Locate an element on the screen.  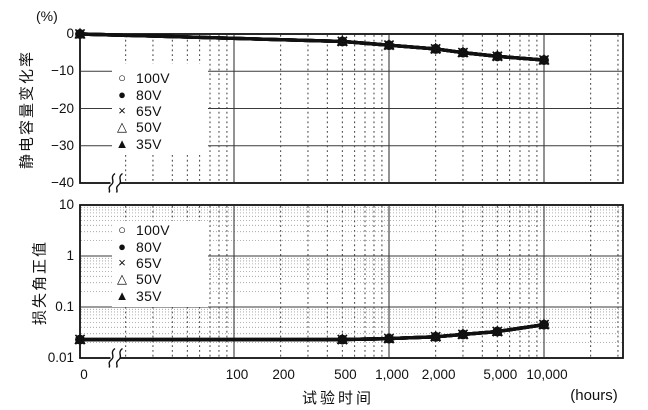
y-tick-bottom: 0.1 is located at coordinates (64, 306).